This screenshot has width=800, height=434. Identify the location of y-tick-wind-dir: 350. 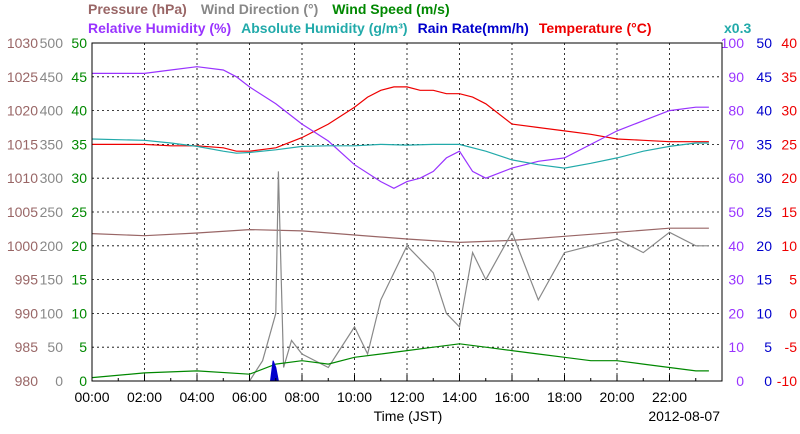
(52, 144).